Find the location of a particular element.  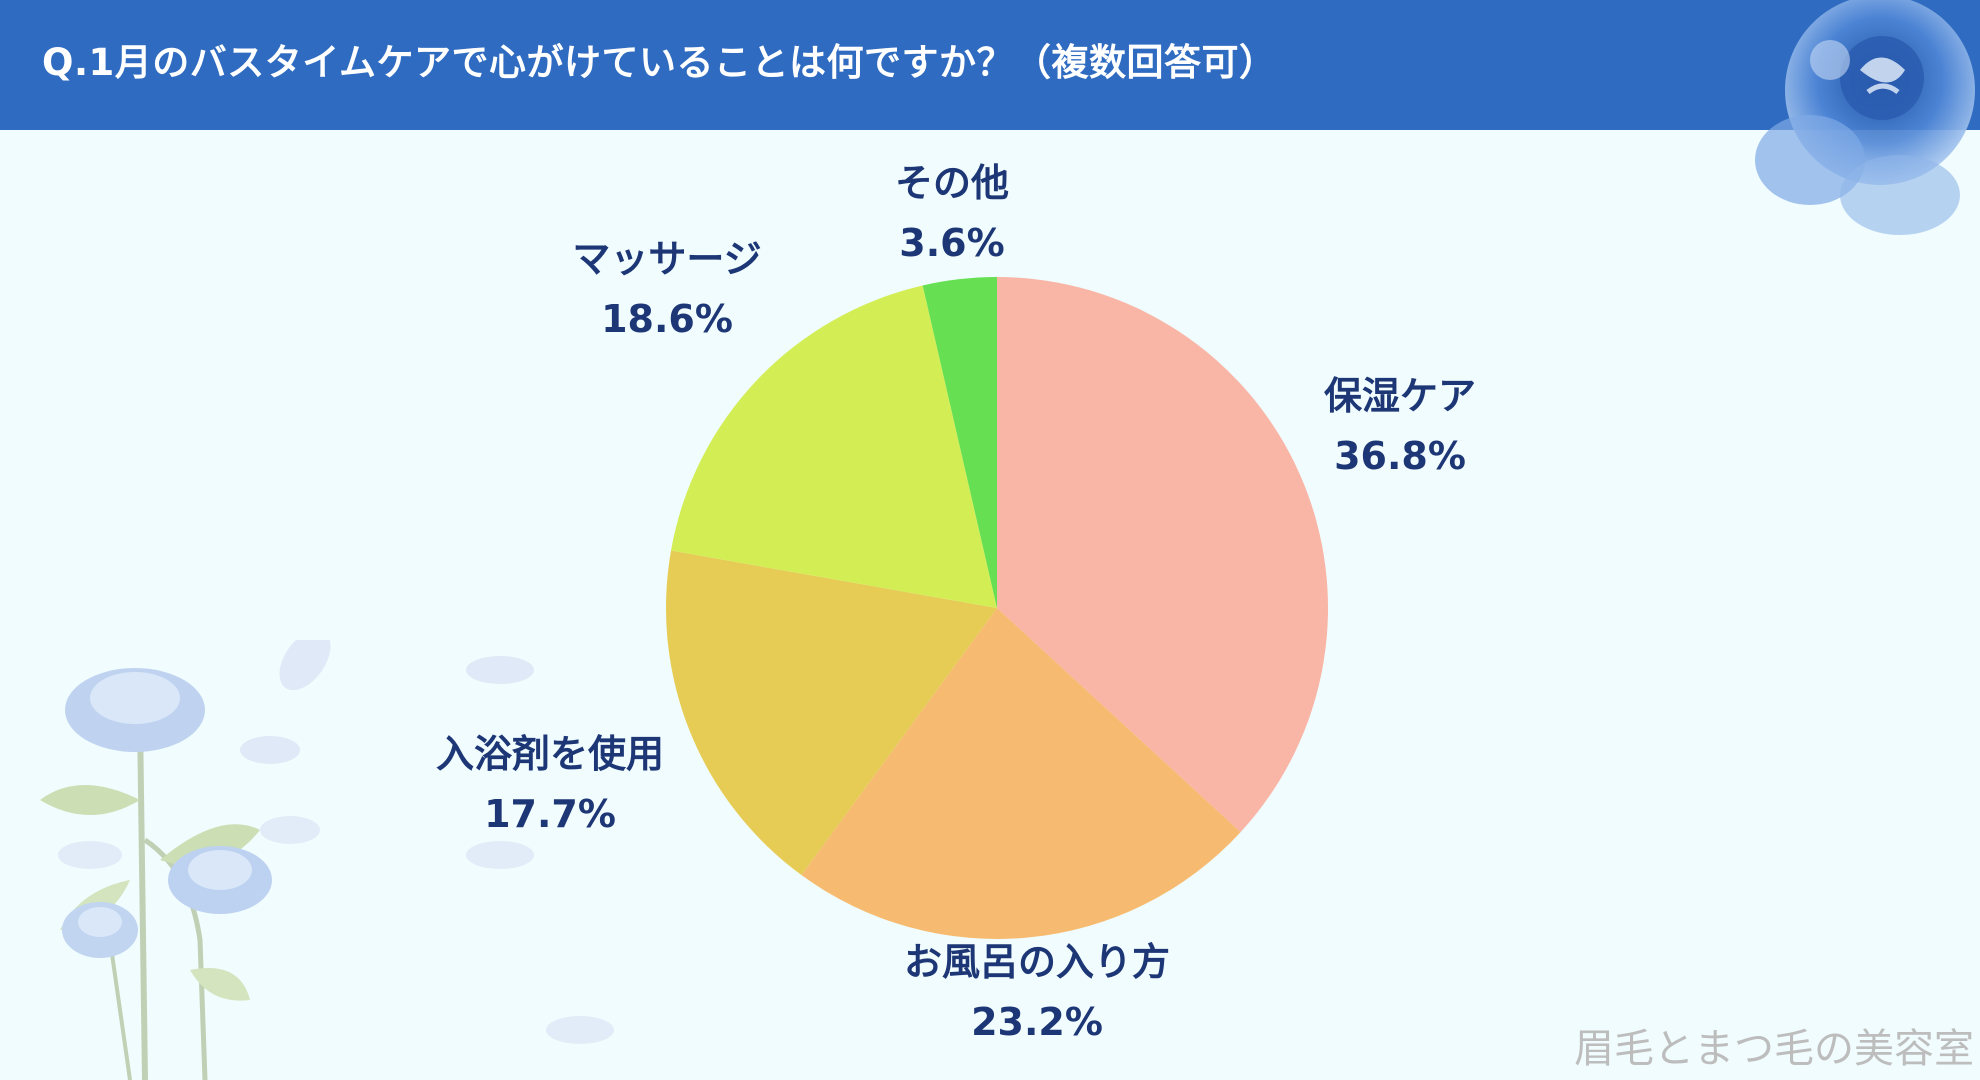

blue-rose-icon is located at coordinates (1865, 117).